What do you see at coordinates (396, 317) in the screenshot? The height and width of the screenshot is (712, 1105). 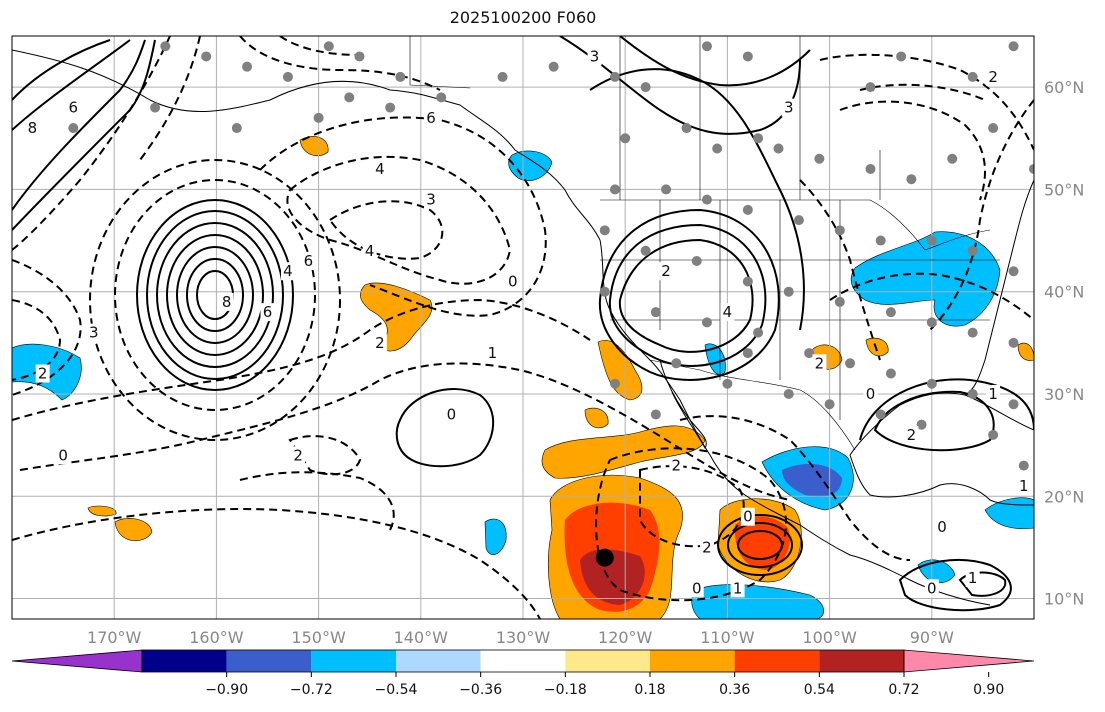 I see `warm-patch-140w` at bounding box center [396, 317].